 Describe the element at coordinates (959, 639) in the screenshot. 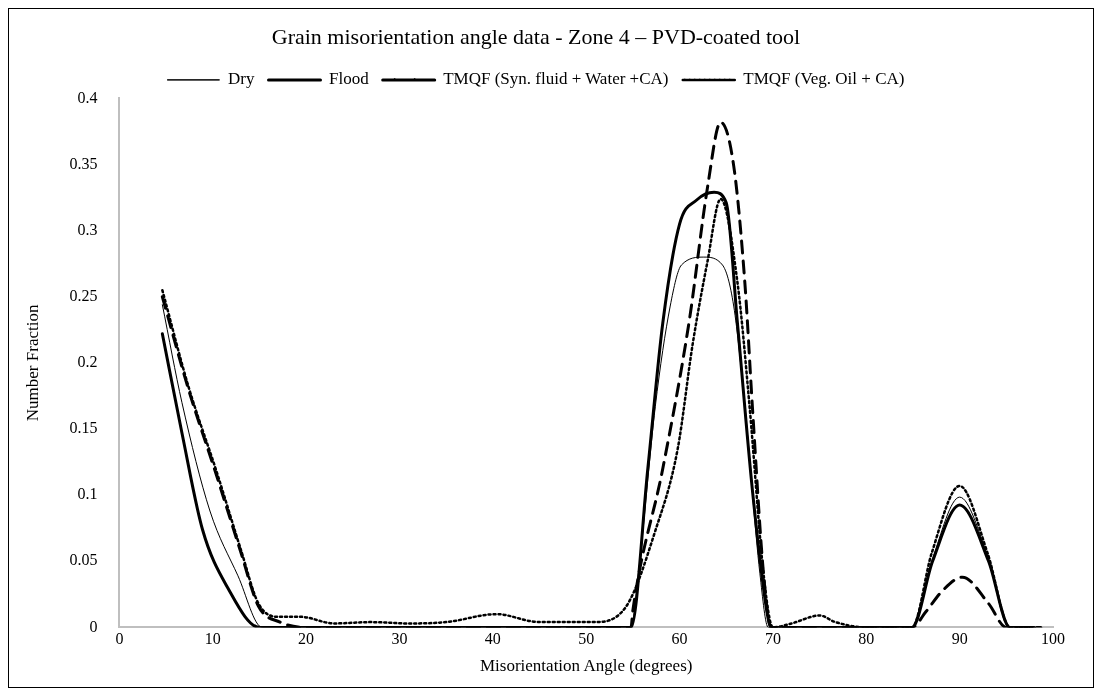

I see `x-tick-label: 90` at that location.